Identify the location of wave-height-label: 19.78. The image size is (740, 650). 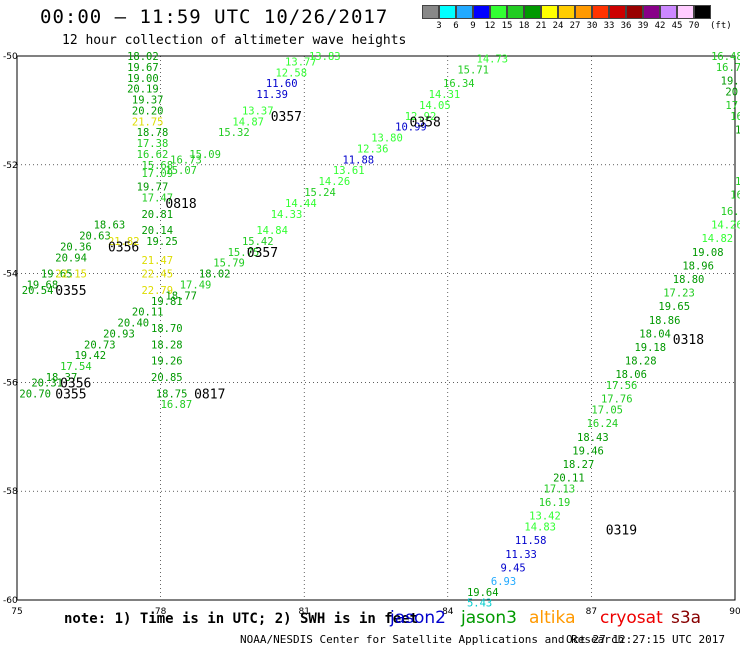
(737, 130).